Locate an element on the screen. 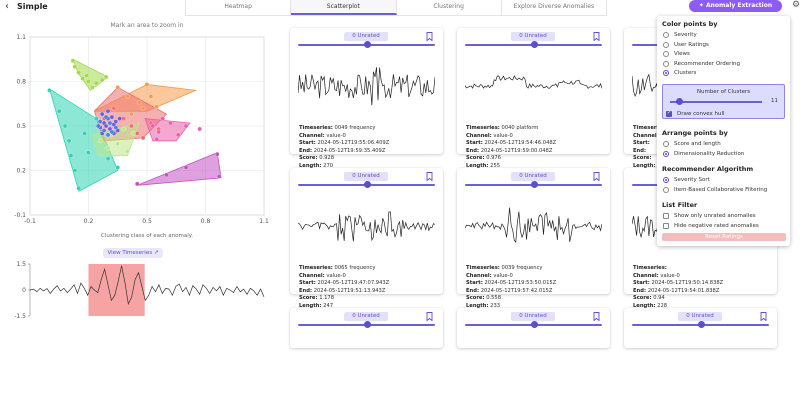 The height and width of the screenshot is (416, 800). clusters-slider-track is located at coordinates (716, 102).